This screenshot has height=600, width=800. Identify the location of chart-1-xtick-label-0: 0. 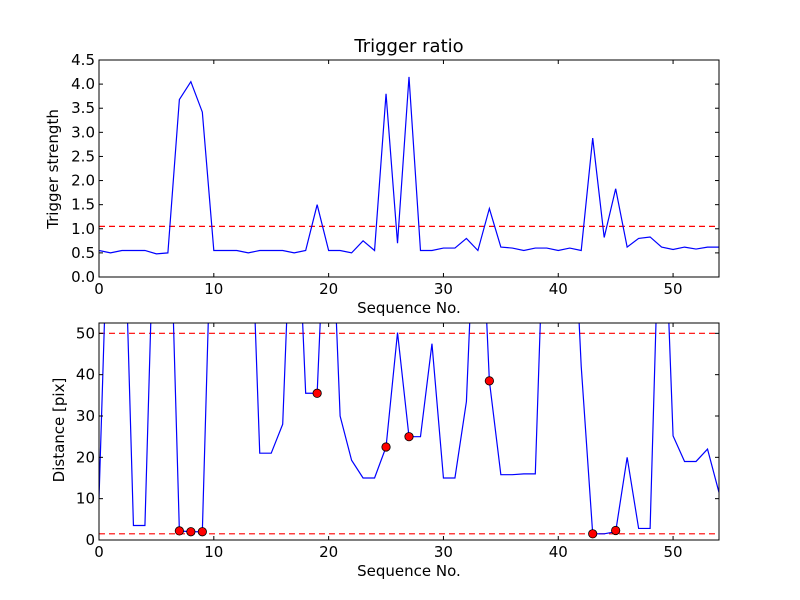
(99, 289).